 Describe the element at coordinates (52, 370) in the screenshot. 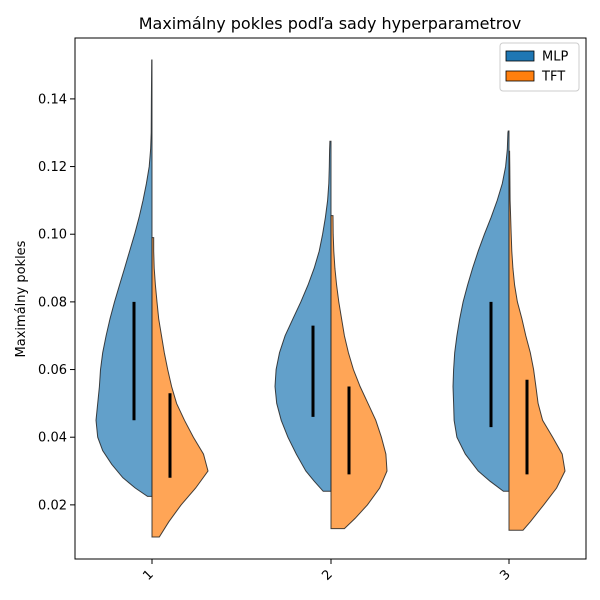

I see `y-tick-label: 0.06` at that location.